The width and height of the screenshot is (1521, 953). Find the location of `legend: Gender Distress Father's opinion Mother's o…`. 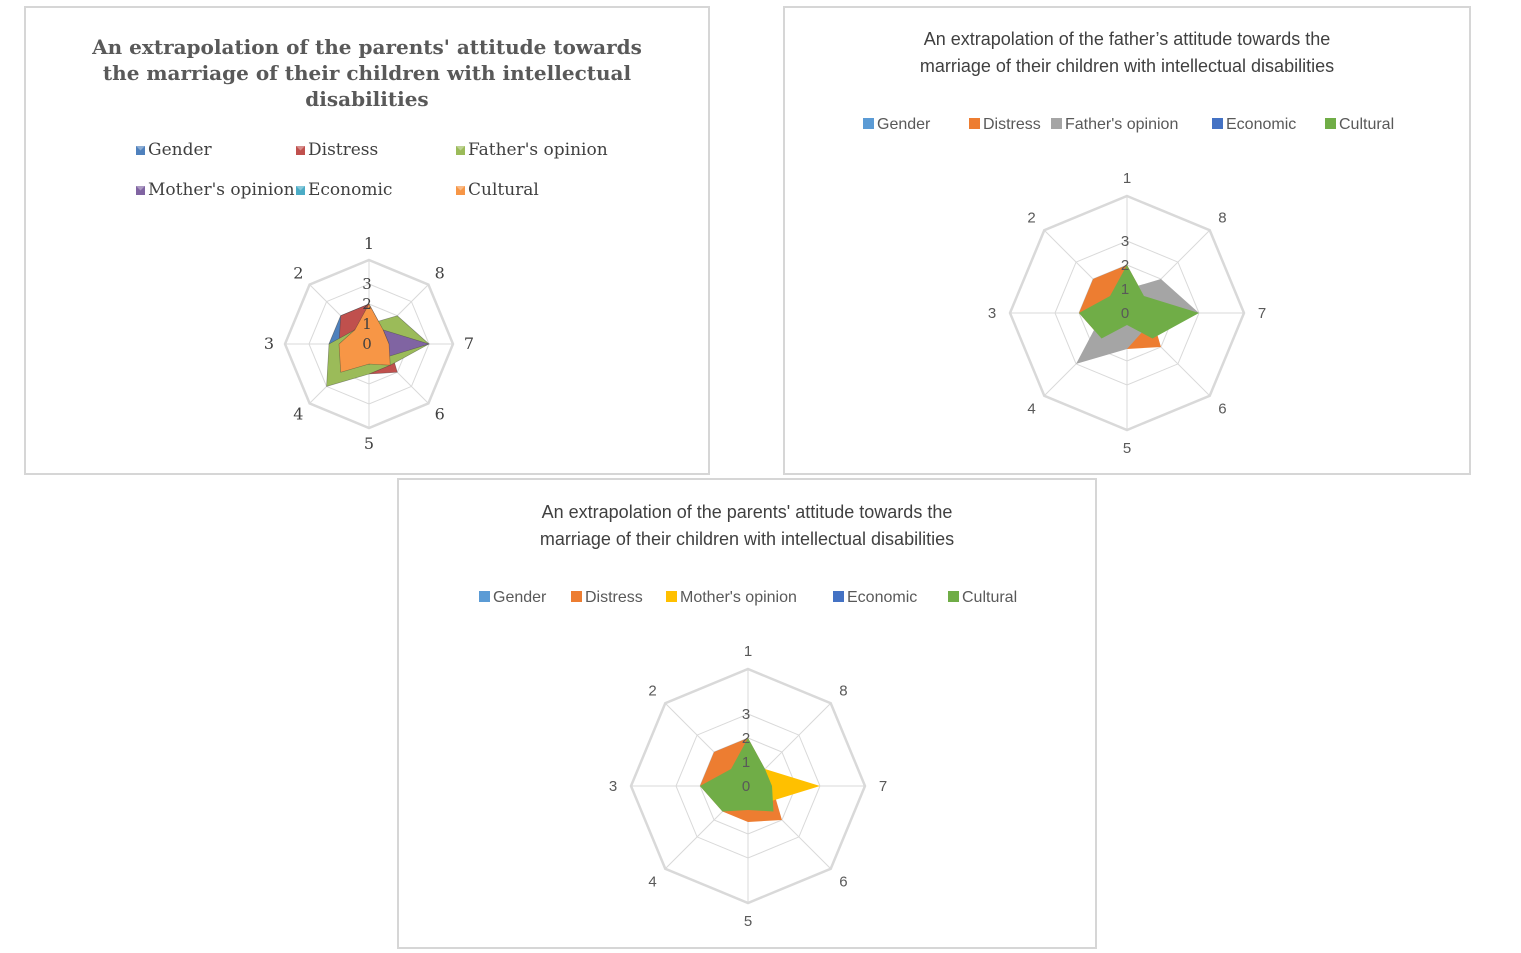

legend: Gender Distress Father's opinion Mother's o… is located at coordinates (372, 170).